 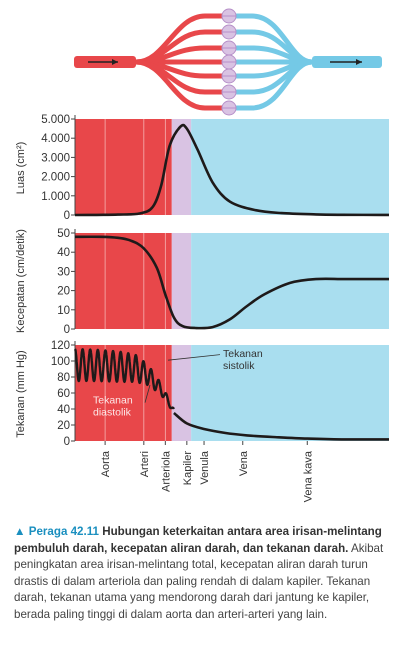 I want to click on caption-label: Peraga 42.11, so click(x=63, y=531).